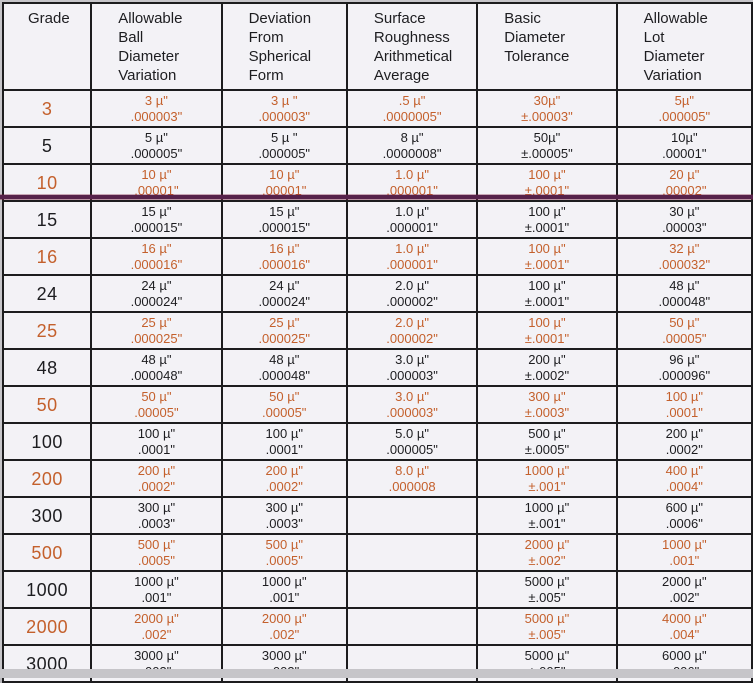 The width and height of the screenshot is (753, 683). What do you see at coordinates (47, 367) in the screenshot?
I see `grade-value: 48` at bounding box center [47, 367].